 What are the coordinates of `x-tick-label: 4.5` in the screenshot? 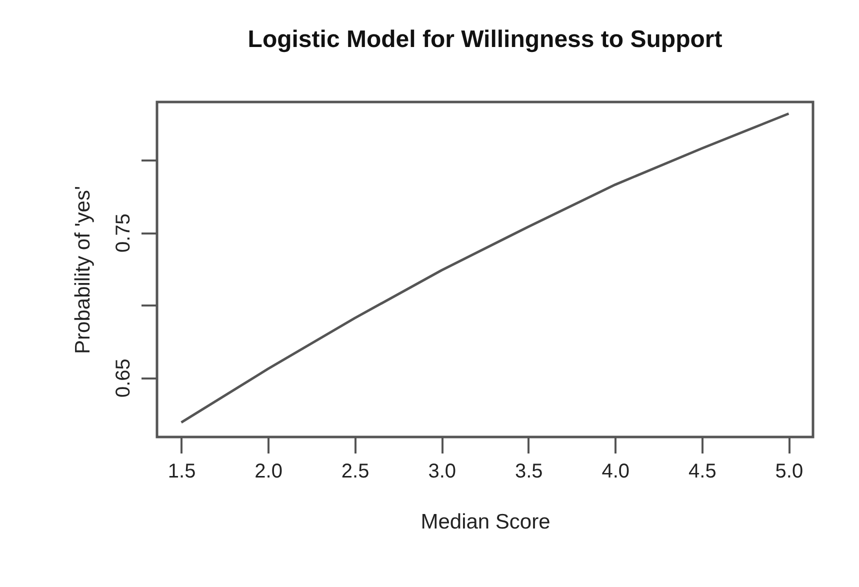 It's located at (702, 471).